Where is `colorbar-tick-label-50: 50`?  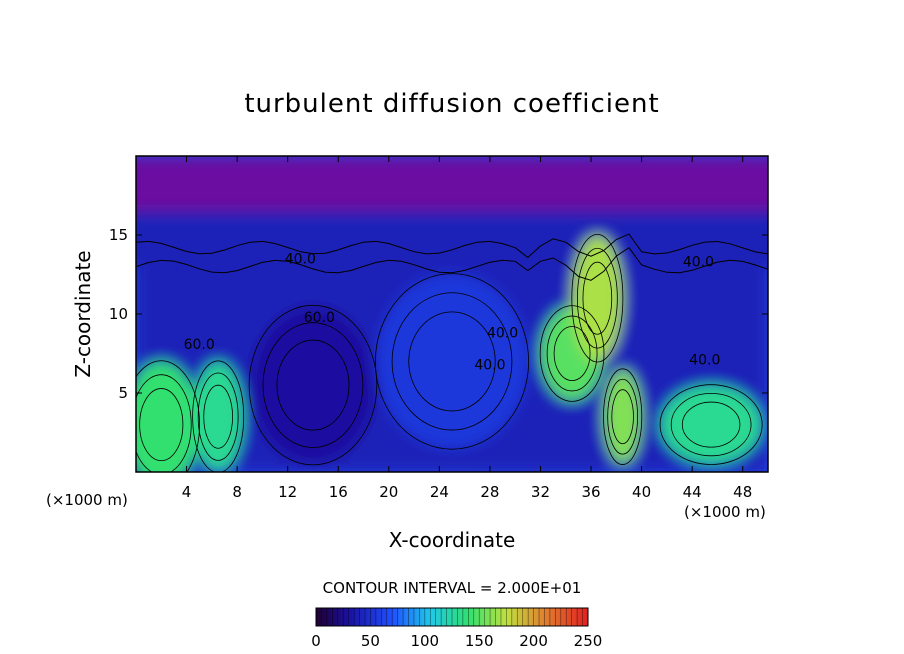 colorbar-tick-label-50: 50 is located at coordinates (370, 641).